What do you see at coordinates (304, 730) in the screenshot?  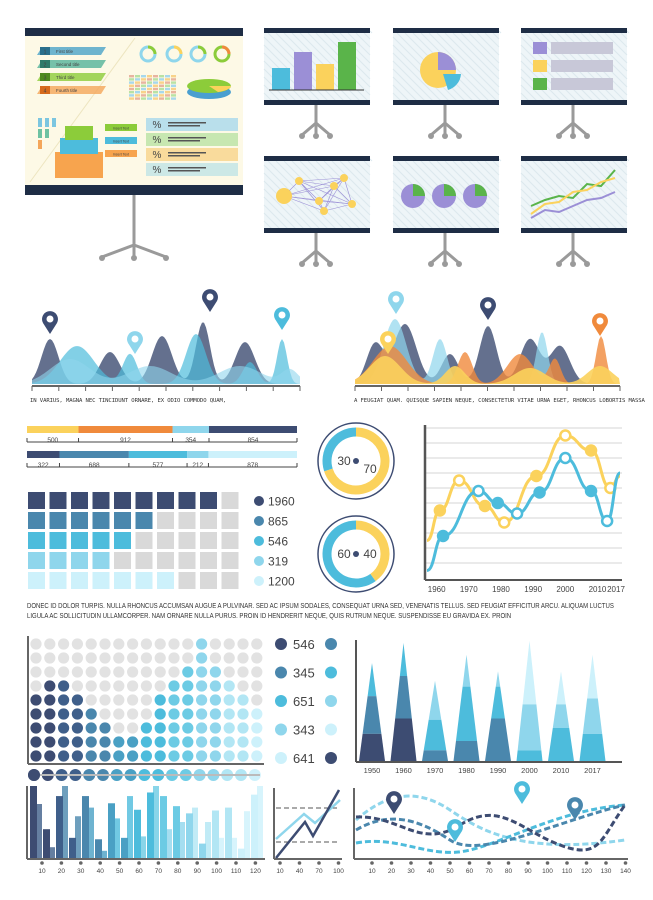 I see `dot-legend-value: 343` at bounding box center [304, 730].